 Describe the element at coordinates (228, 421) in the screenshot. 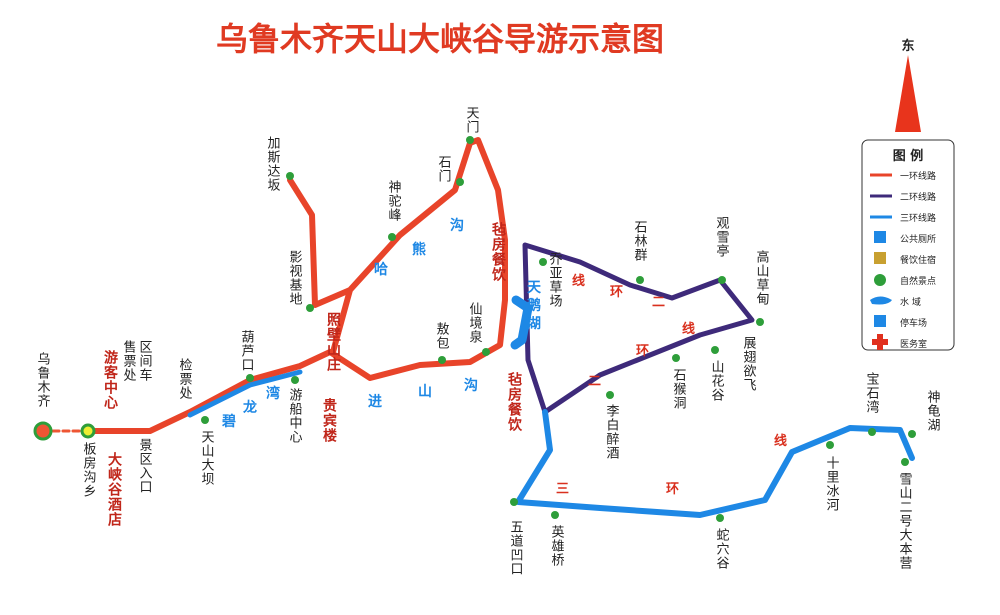

I see `route-char: 碧` at that location.